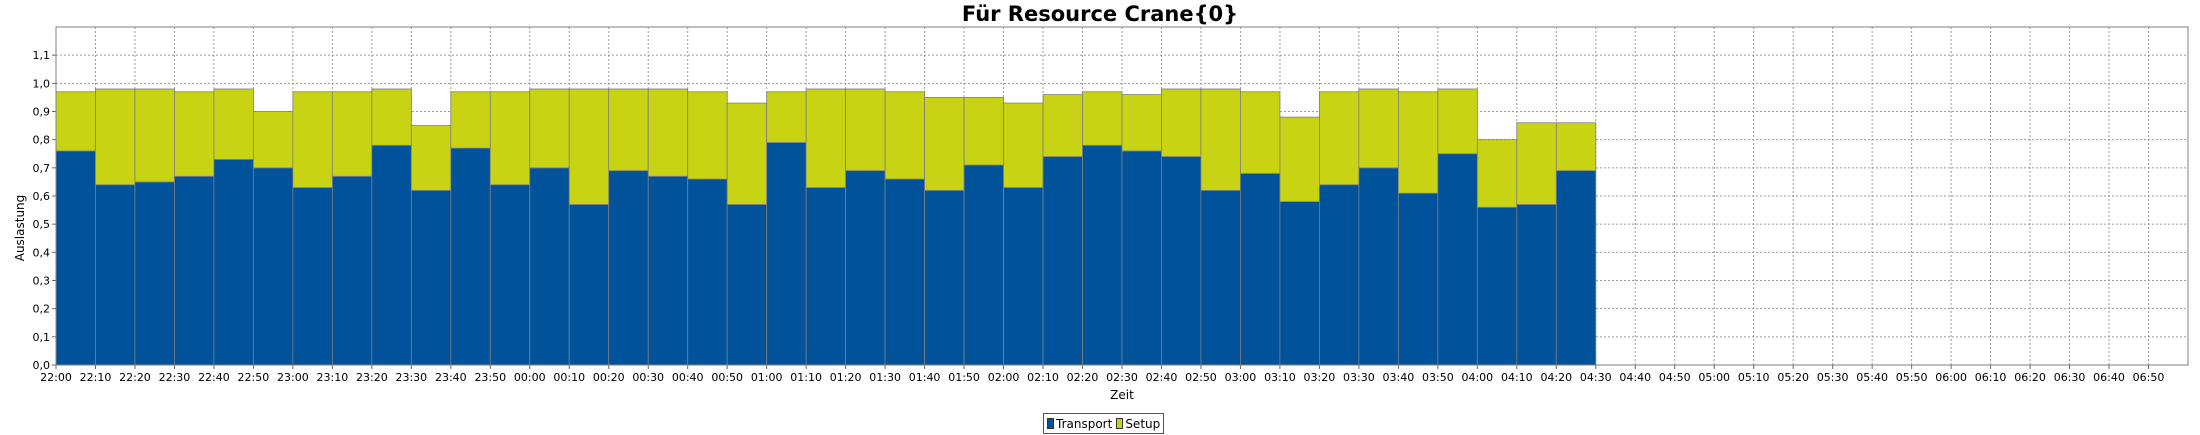  What do you see at coordinates (42, 168) in the screenshot?
I see `y-tick-label: 0,7` at bounding box center [42, 168].